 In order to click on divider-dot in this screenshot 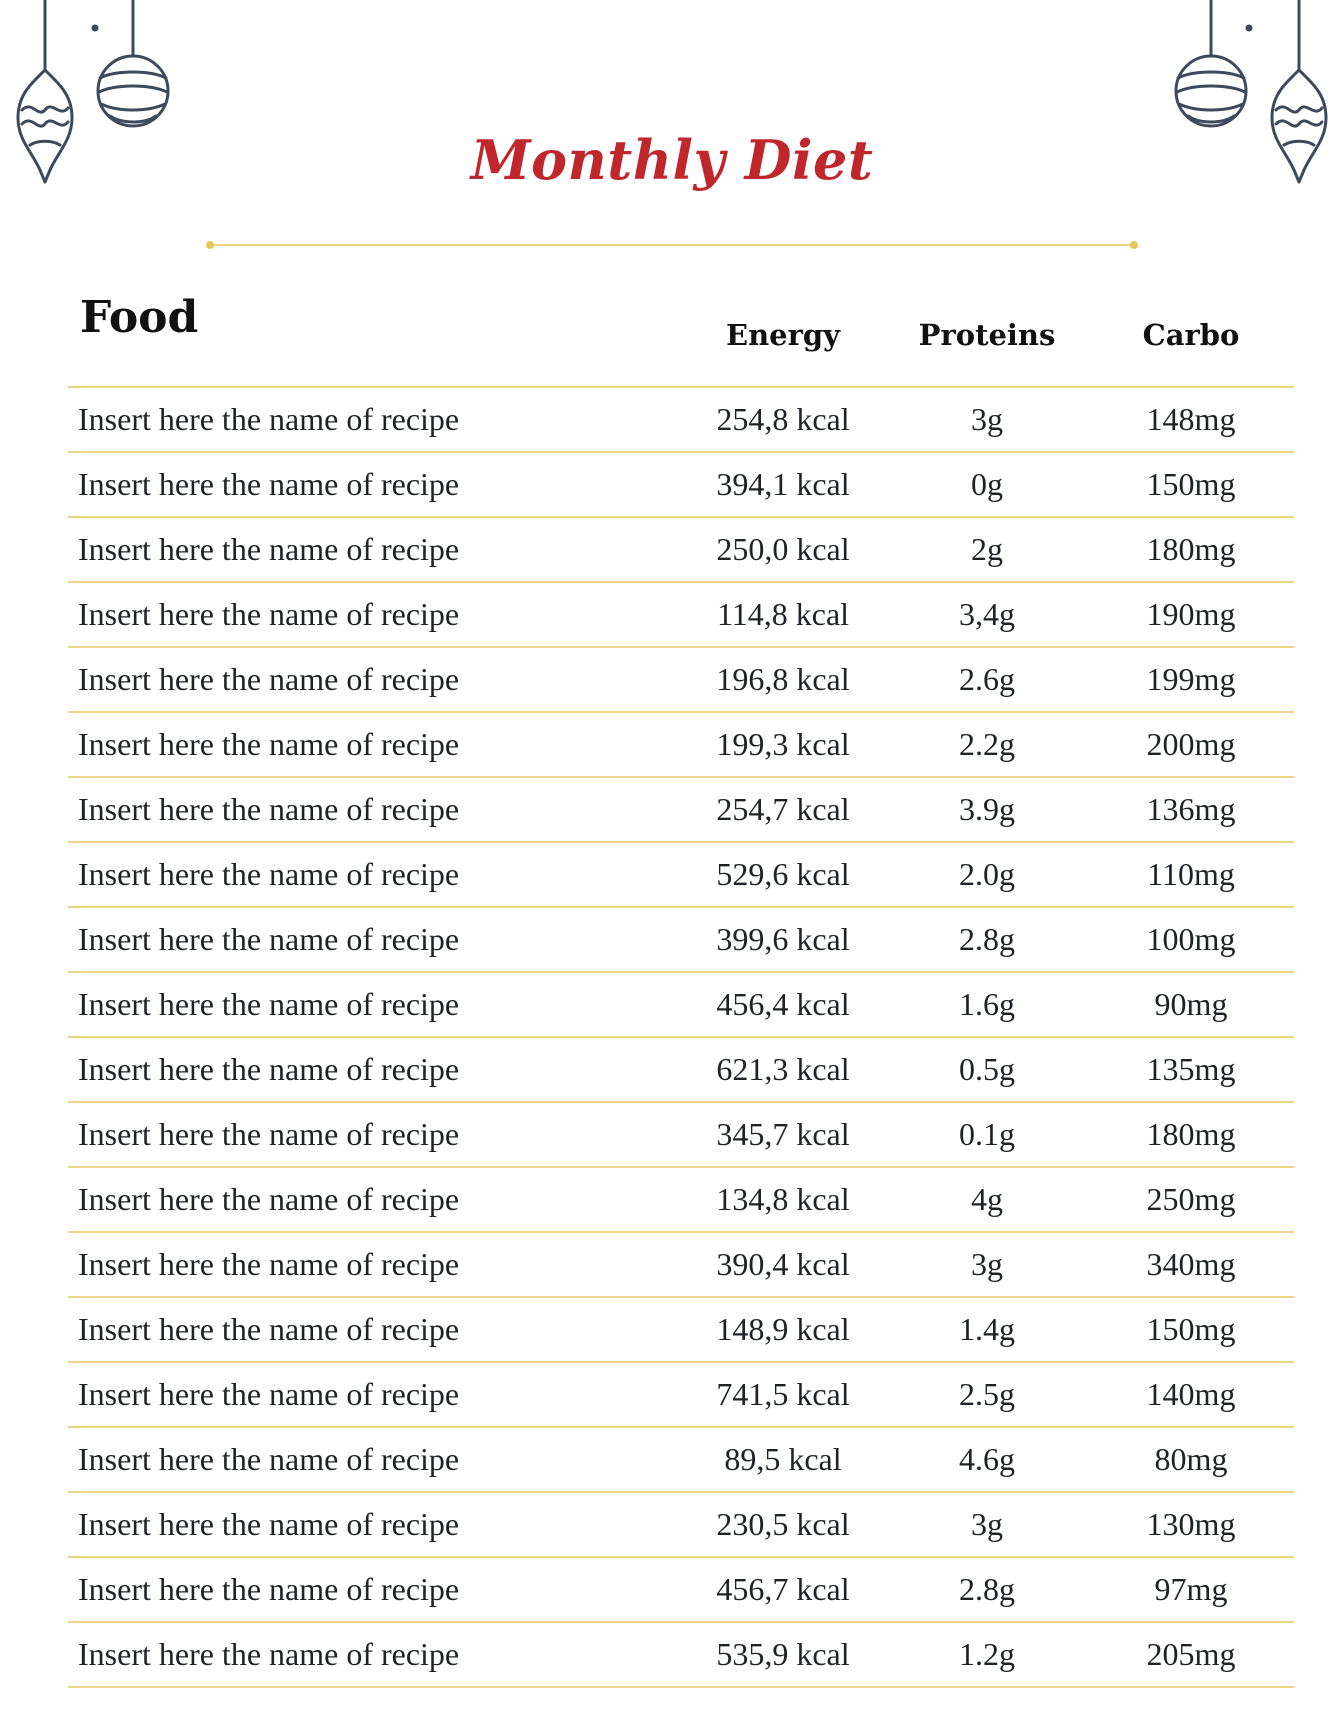, I will do `click(1134, 245)`.